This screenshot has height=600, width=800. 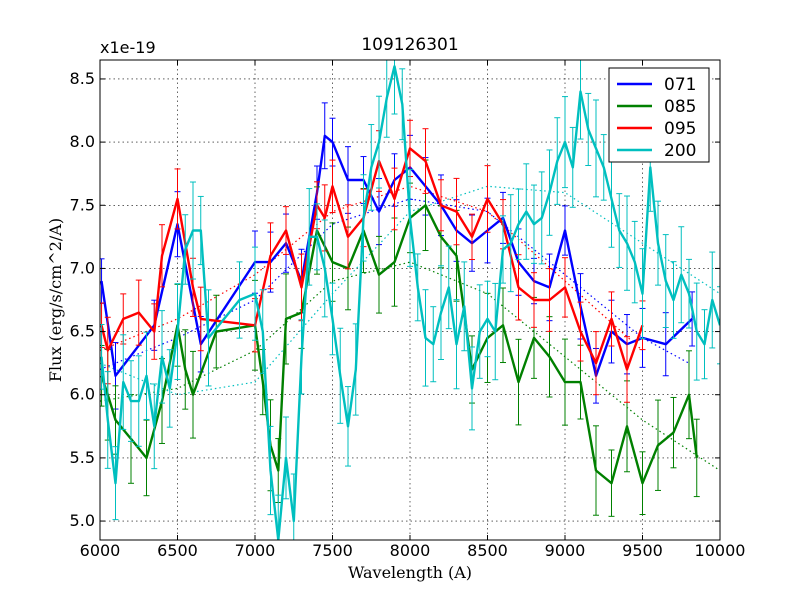 What do you see at coordinates (487, 550) in the screenshot?
I see `x-tick-label: 8500` at bounding box center [487, 550].